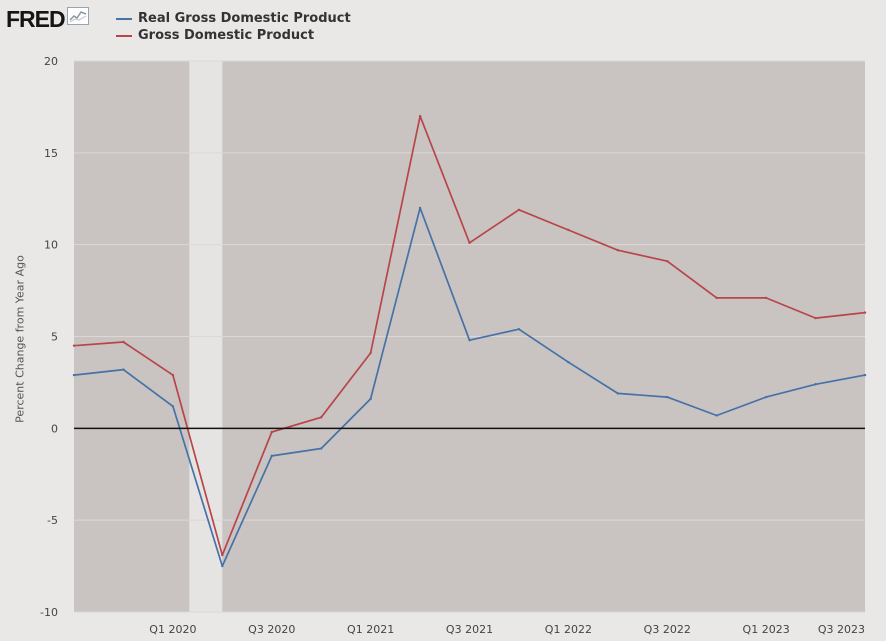 The height and width of the screenshot is (641, 886). Describe the element at coordinates (244, 18) in the screenshot. I see `legend-label: Real Gross Domestic Product` at that location.